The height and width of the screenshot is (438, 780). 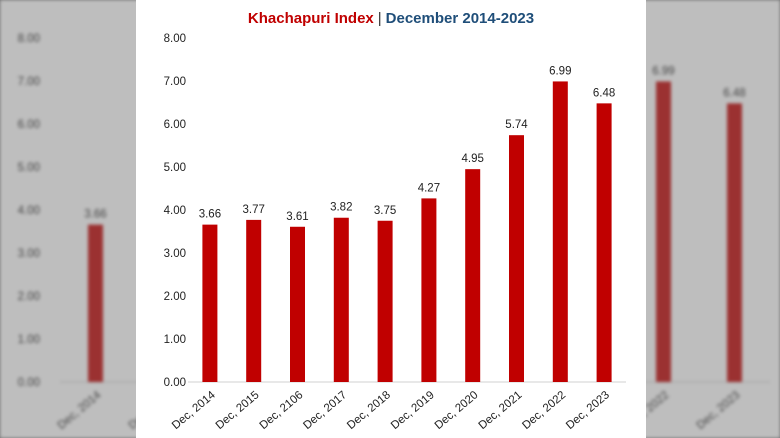 I want to click on x-tick-label: Dec, 2022, so click(x=544, y=410).